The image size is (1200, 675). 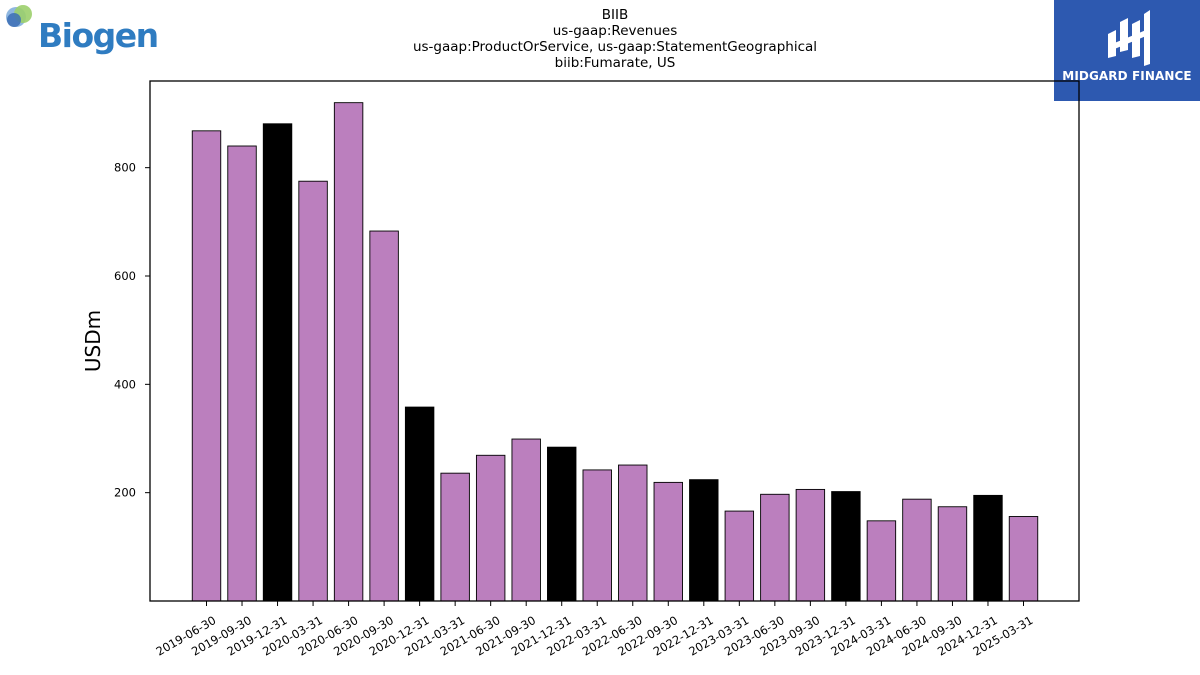 What do you see at coordinates (125, 168) in the screenshot?
I see `y-tick-label: 800` at bounding box center [125, 168].